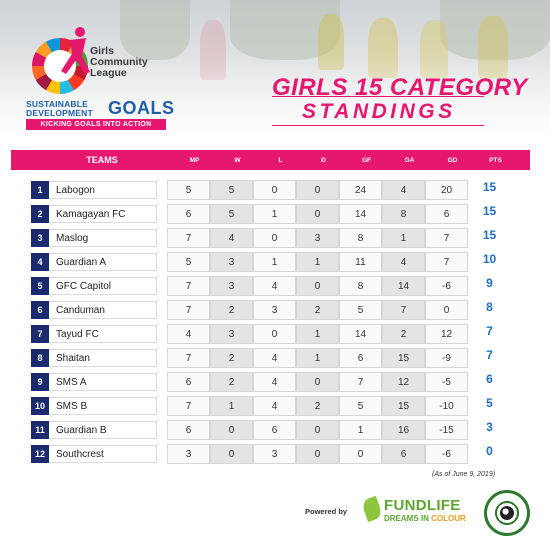 The width and height of the screenshot is (550, 550). Describe the element at coordinates (507, 513) in the screenshot. I see `football-icon` at that location.